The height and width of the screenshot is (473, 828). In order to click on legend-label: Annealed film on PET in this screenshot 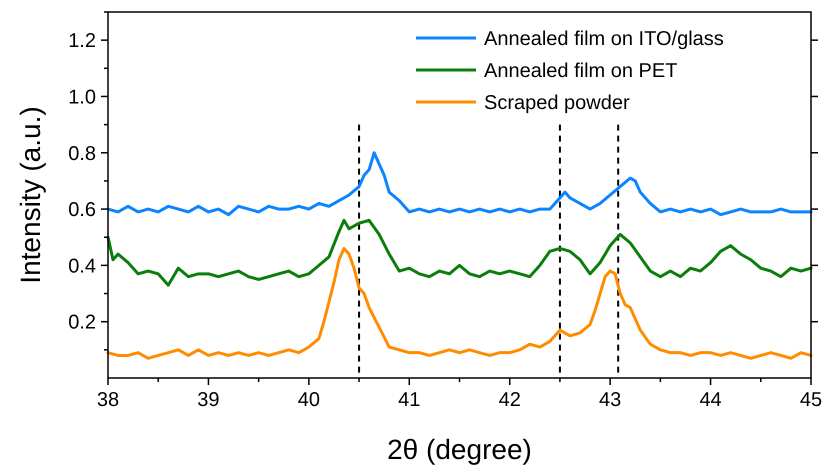, I will do `click(581, 71)`.